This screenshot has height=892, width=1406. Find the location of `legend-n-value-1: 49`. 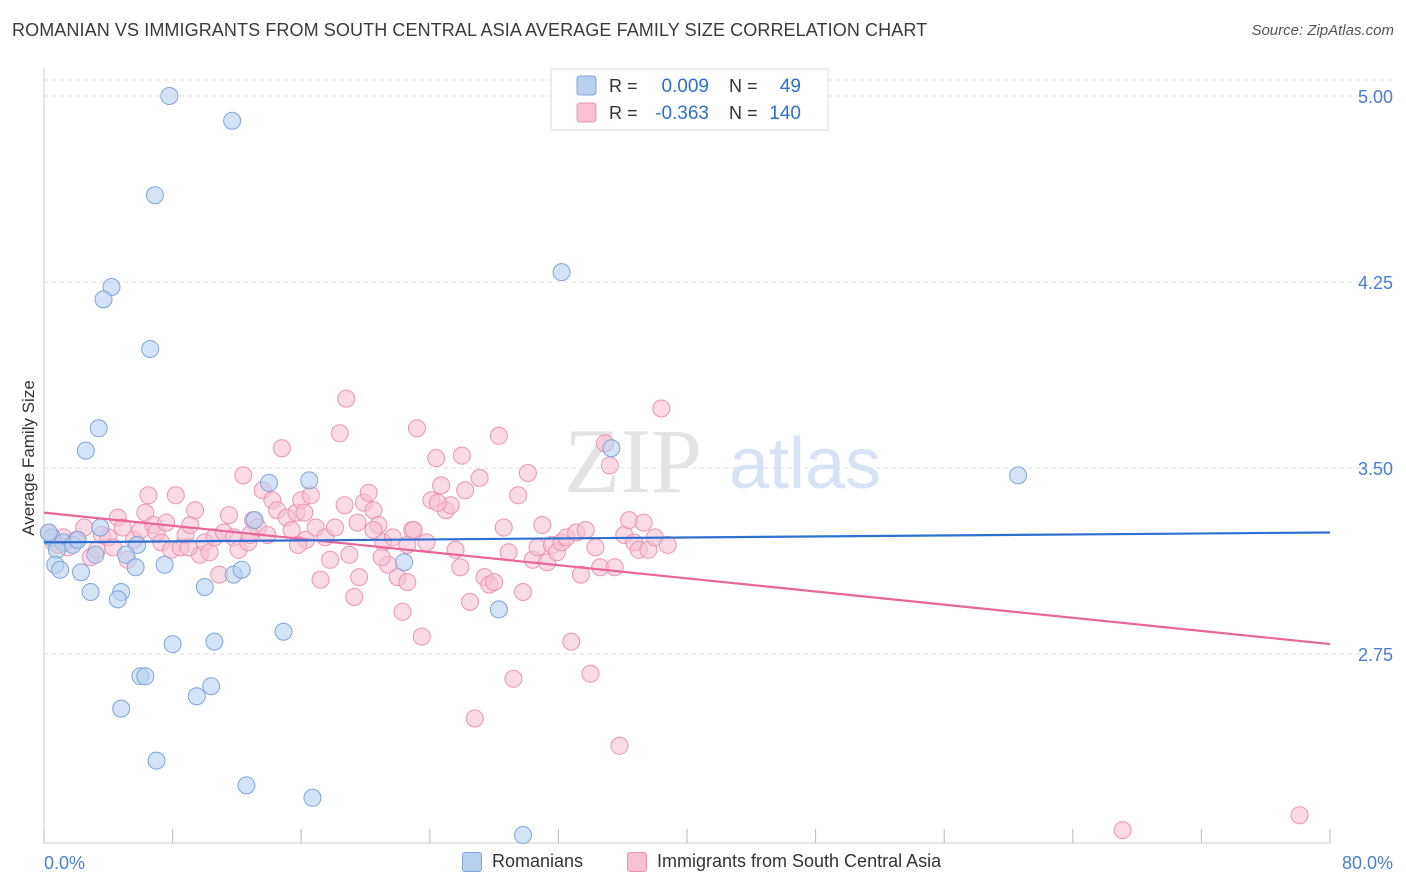

legend-n-value-1: 49 is located at coordinates (790, 86).